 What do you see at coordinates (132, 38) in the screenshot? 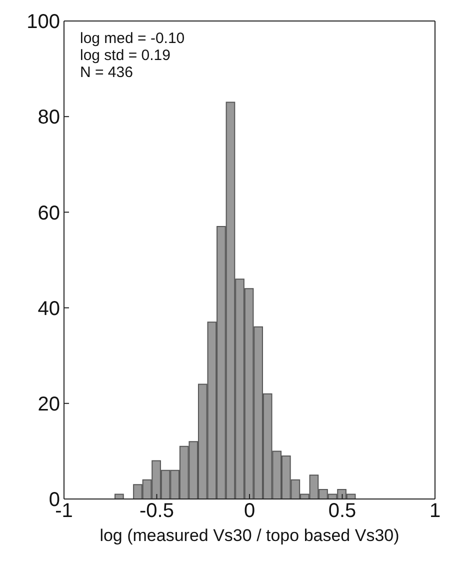
I see `annotation: log med = -0.10` at bounding box center [132, 38].